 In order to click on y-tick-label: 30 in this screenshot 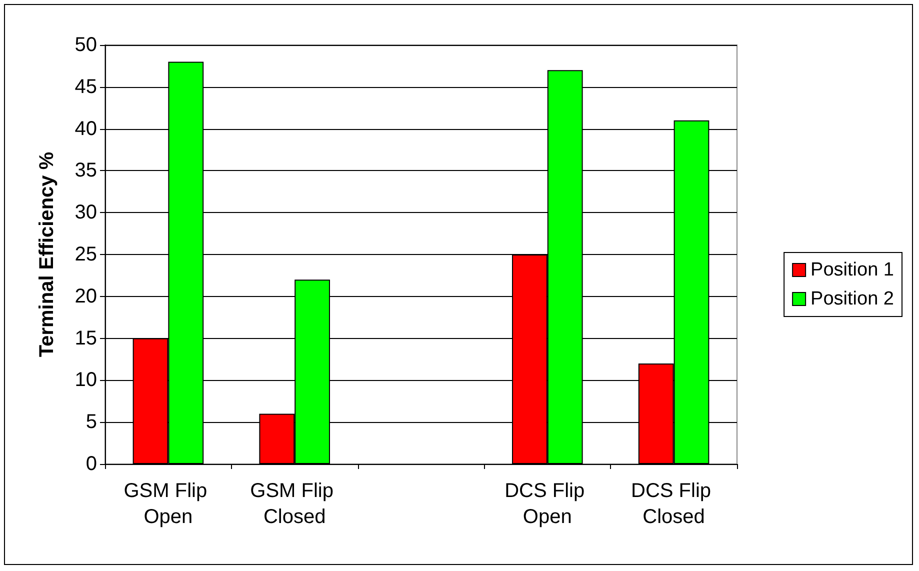, I will do `click(85, 213)`.